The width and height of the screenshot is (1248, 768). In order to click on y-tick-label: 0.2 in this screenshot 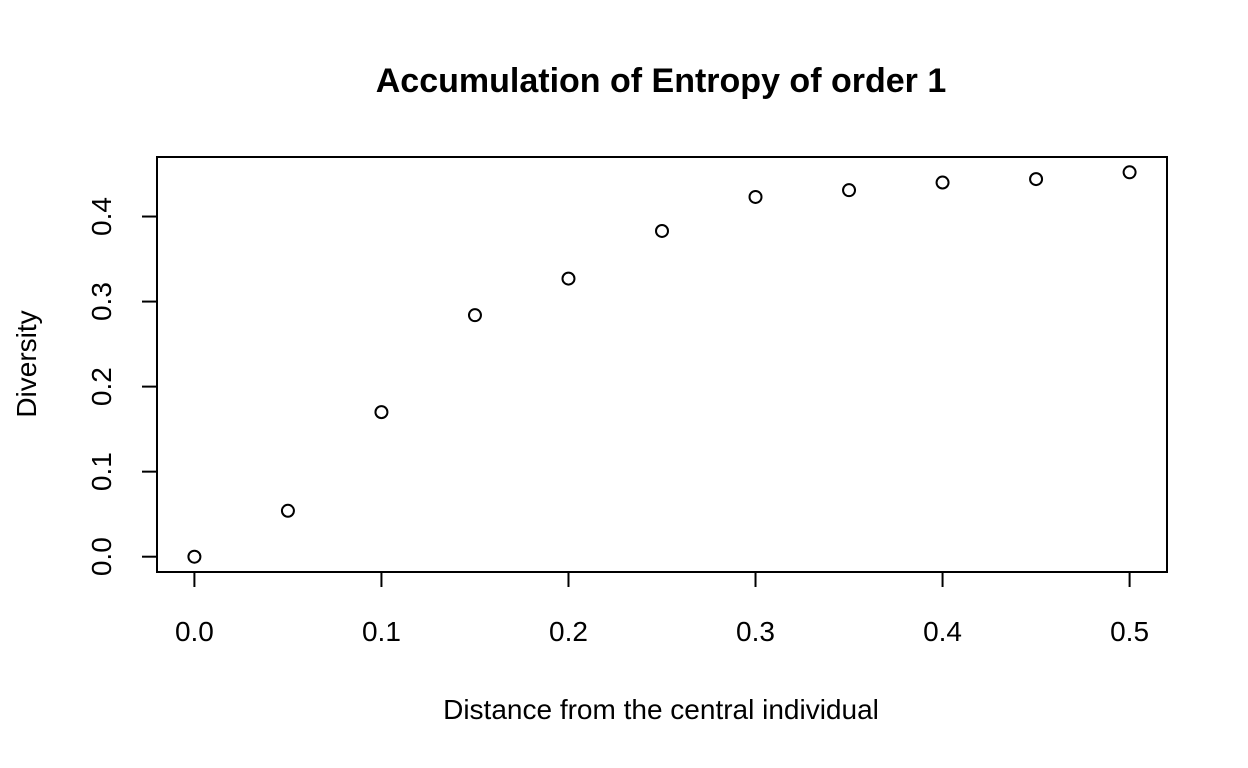, I will do `click(101, 386)`.